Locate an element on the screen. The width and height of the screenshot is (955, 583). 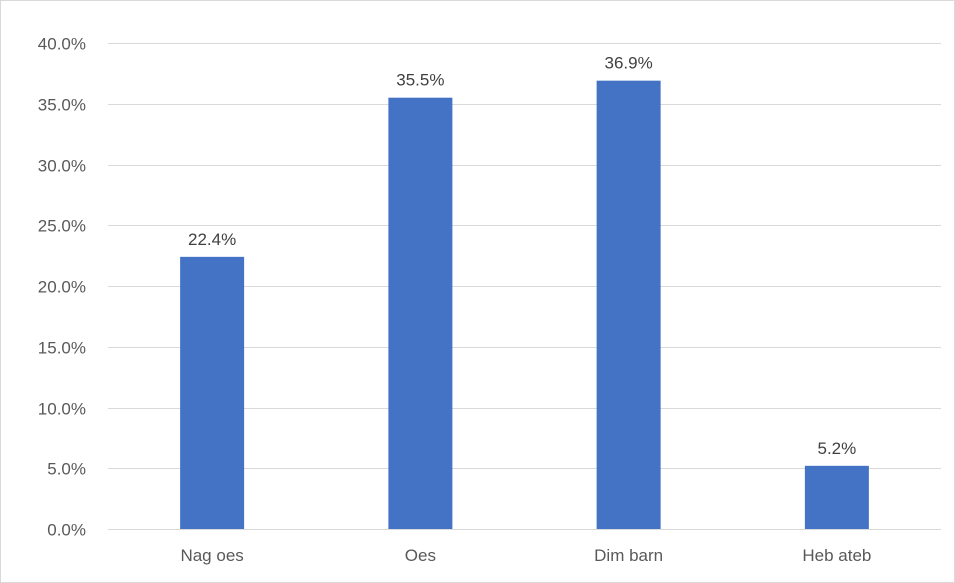
data-label: 22.4% is located at coordinates (212, 239).